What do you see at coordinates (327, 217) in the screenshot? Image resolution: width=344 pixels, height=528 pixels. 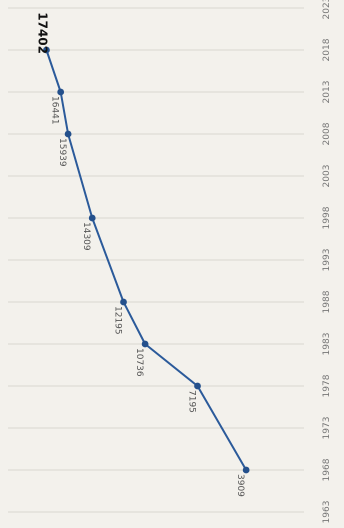 I see `x-tick-label: 1998` at bounding box center [327, 217].